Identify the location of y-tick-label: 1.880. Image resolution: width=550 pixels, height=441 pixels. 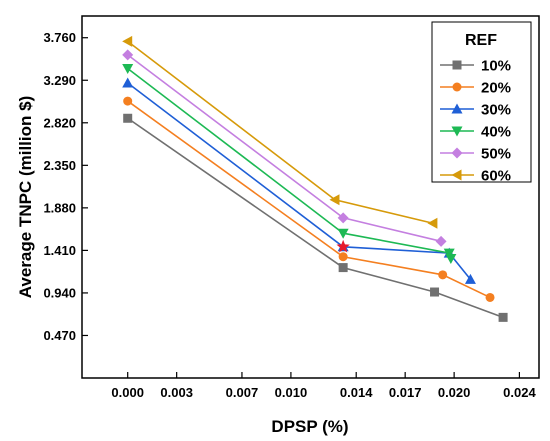
(59, 207).